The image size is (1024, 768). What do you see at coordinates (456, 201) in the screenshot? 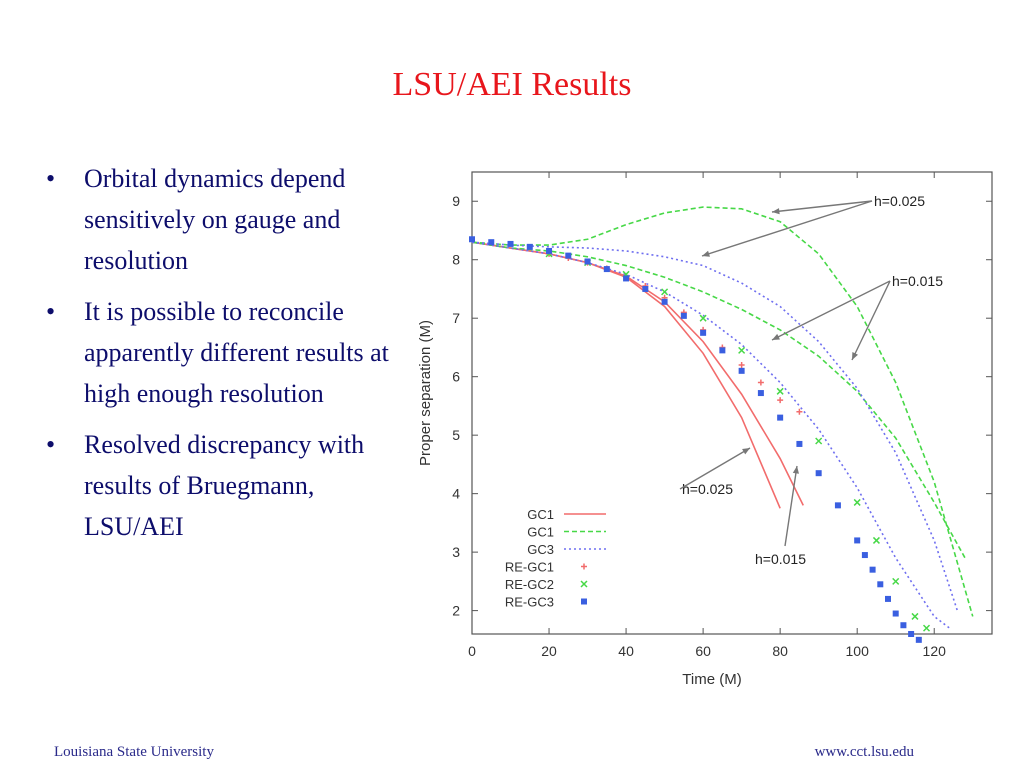
I see `y-tick-label: 9` at bounding box center [456, 201].